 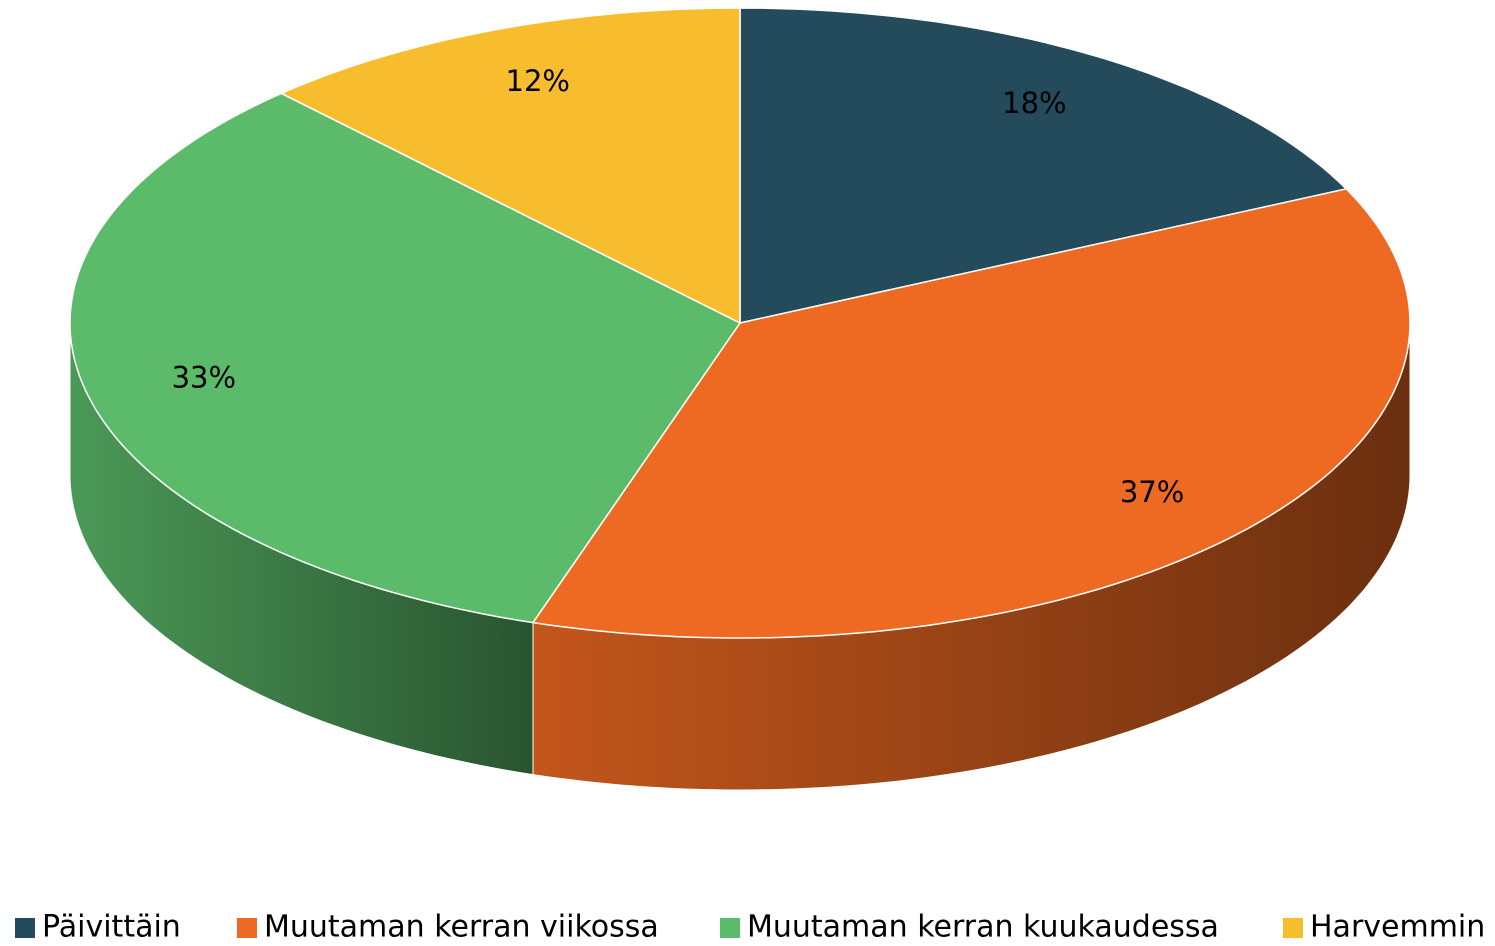 I want to click on data-label: 33%, so click(x=204, y=377).